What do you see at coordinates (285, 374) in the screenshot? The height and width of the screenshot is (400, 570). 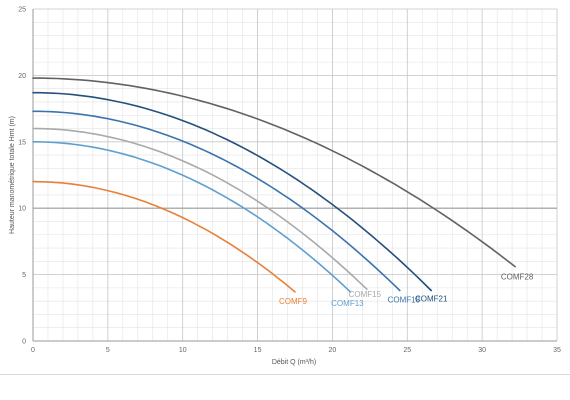 I see `bottom-divider` at bounding box center [285, 374].